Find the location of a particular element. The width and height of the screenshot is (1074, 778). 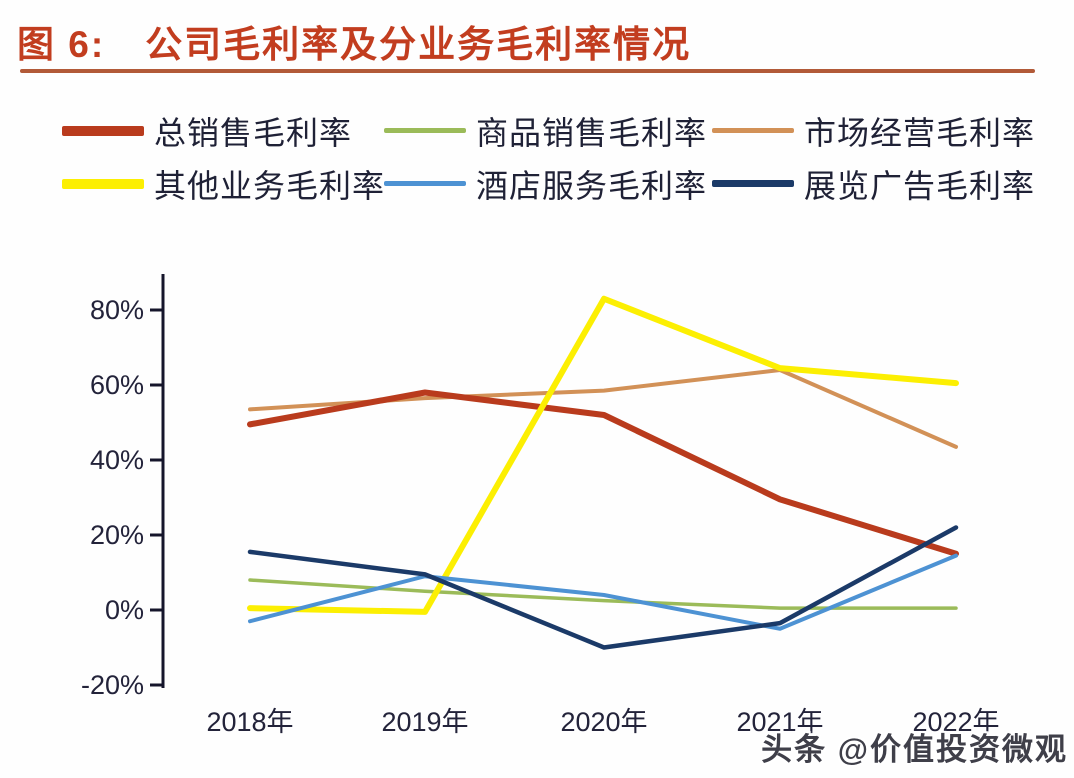

y-tick-label: -20% is located at coordinates (112, 685).